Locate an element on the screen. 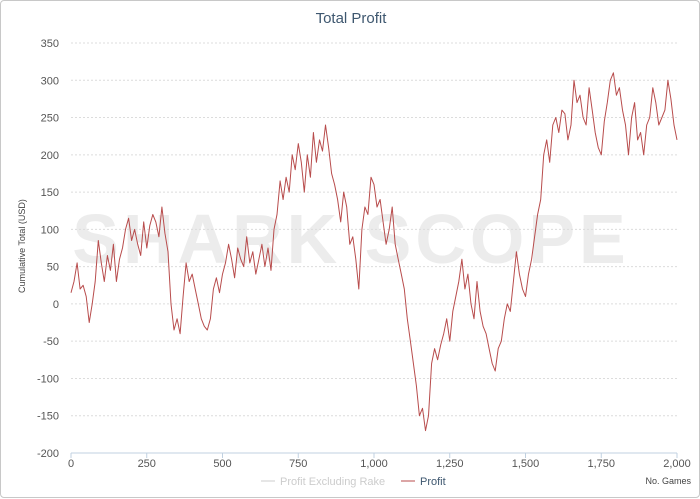  chart-title: Total Profit is located at coordinates (352, 18).